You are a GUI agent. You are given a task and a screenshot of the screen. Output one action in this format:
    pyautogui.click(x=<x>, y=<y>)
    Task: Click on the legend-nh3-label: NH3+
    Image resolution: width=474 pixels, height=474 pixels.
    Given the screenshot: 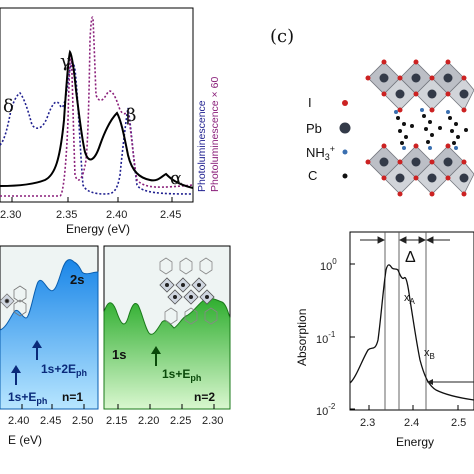 What is the action you would take?
    pyautogui.click(x=320, y=153)
    